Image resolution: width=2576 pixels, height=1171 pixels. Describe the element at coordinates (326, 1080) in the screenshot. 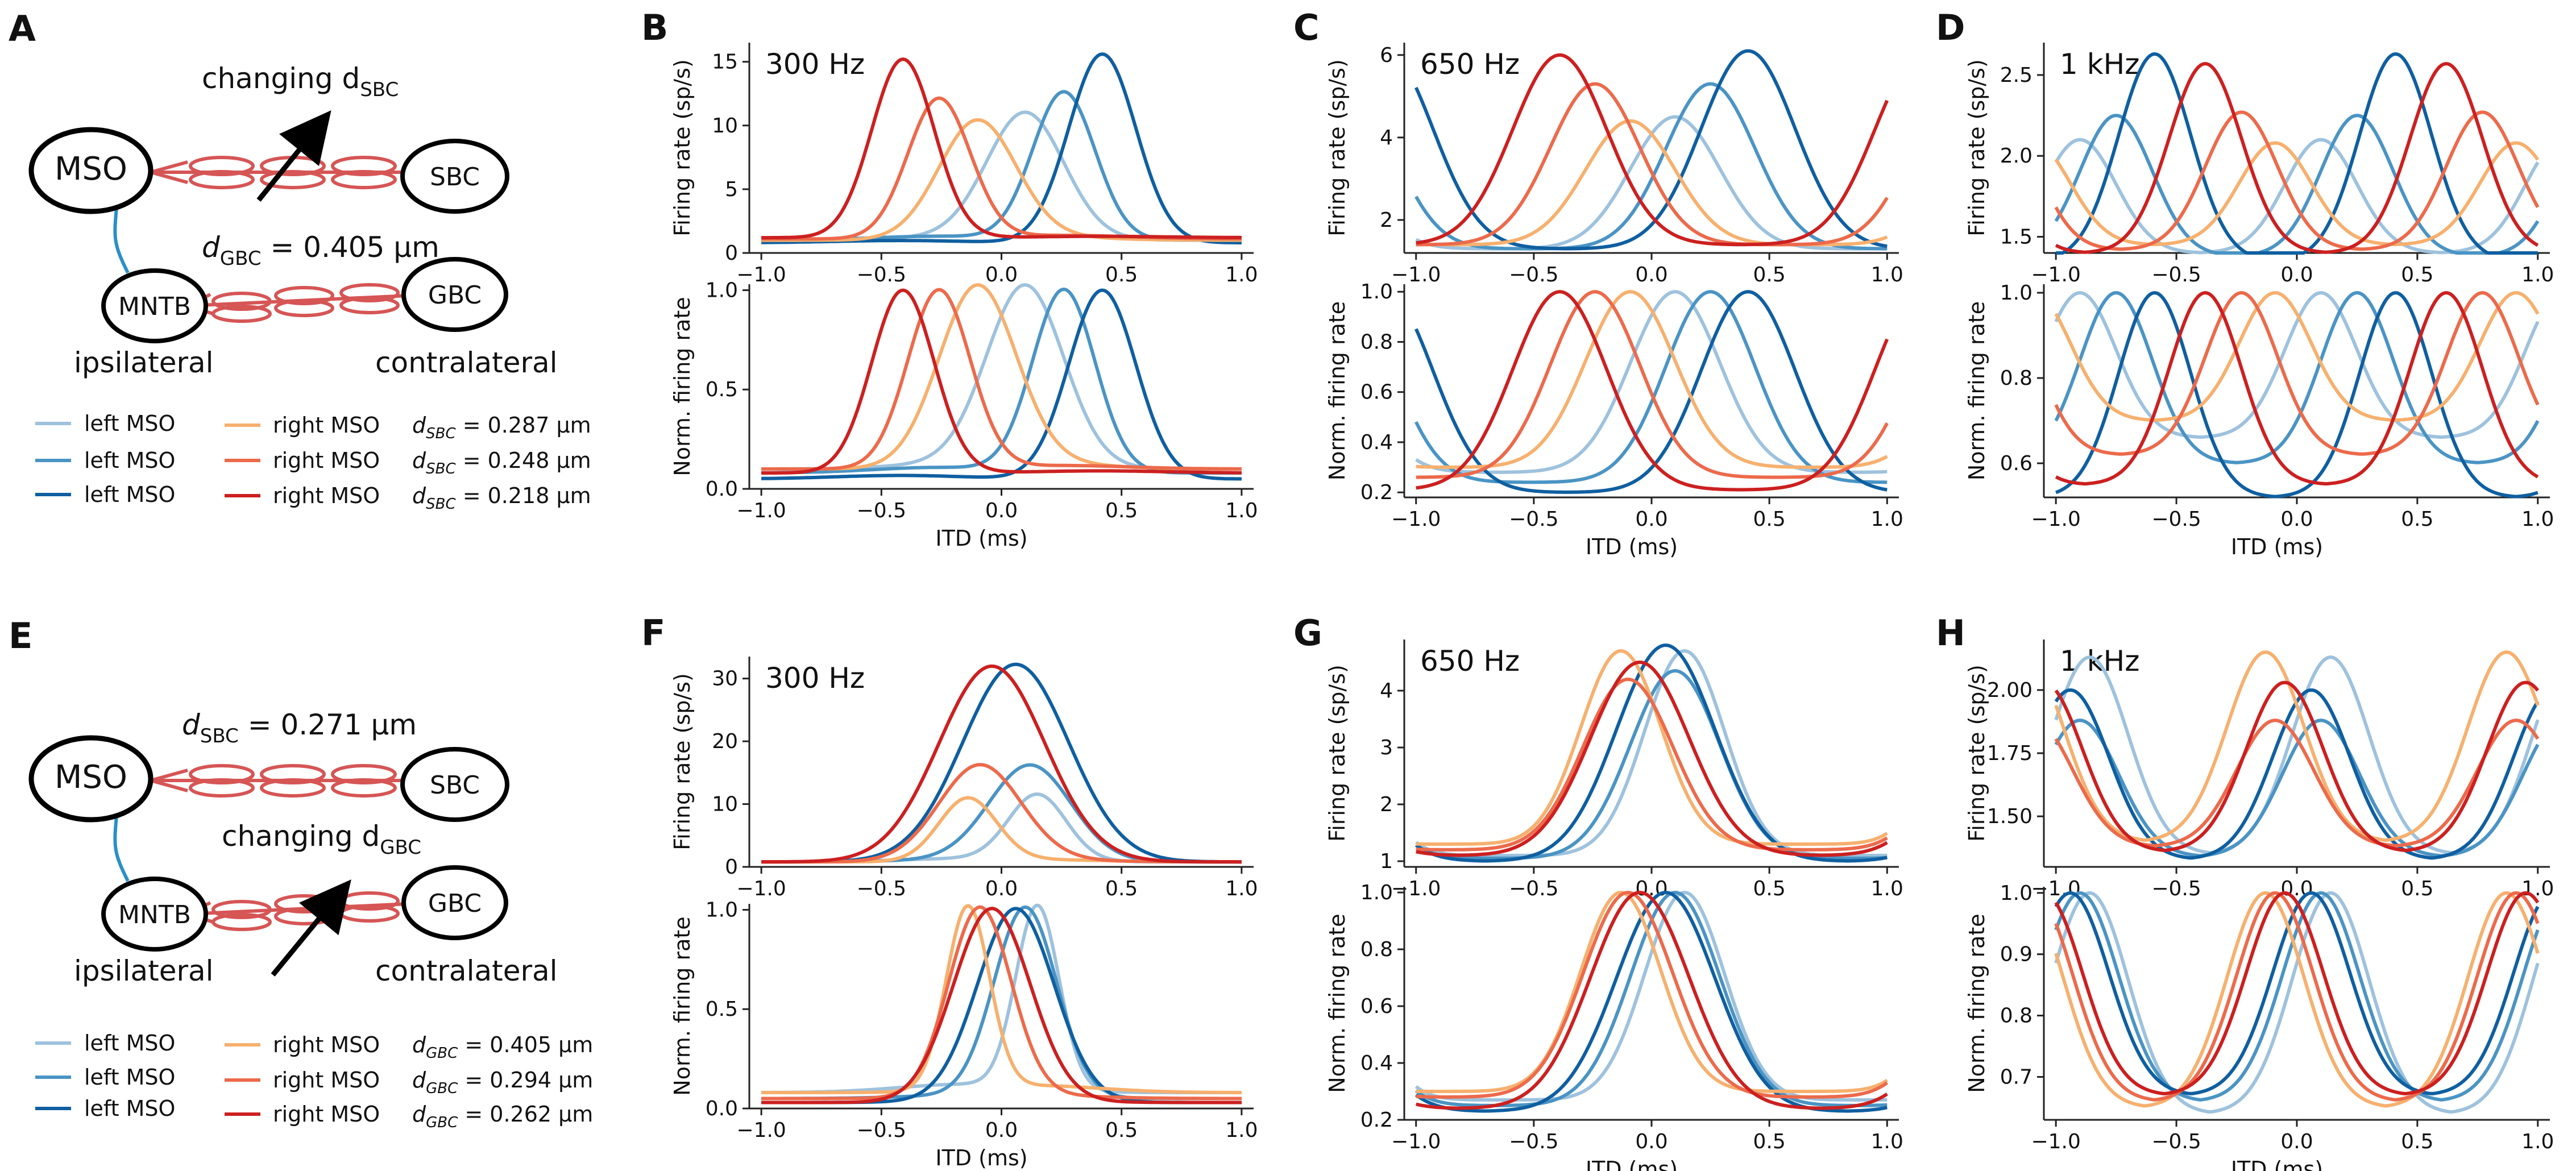

I see `legend-e-right-2: right MSO` at that location.